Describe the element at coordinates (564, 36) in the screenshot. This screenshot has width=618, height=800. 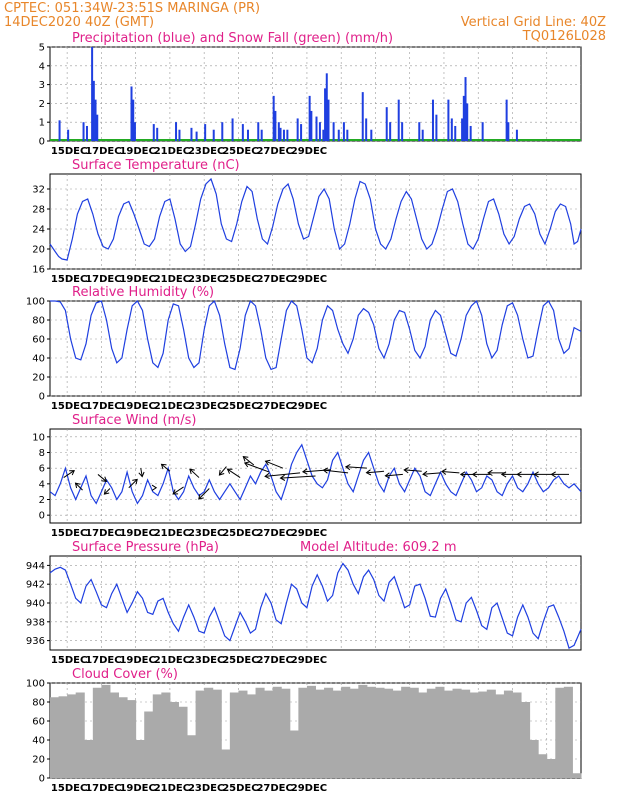
I see `header-code: TQ0126L028` at that location.